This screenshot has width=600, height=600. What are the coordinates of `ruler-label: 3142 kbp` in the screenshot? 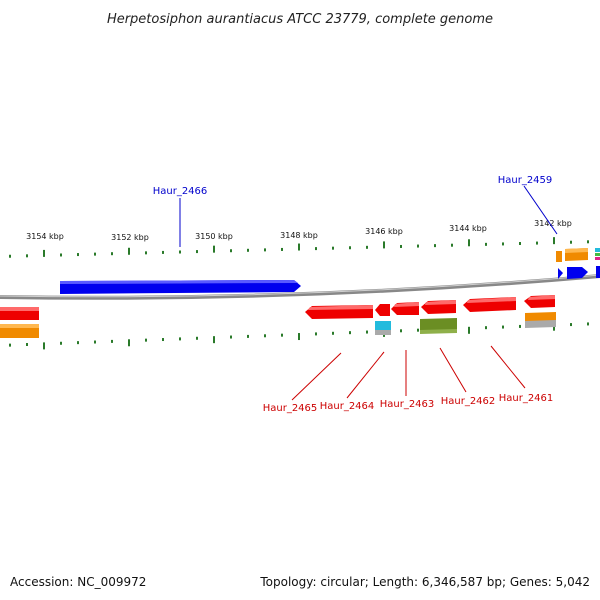 It's located at (553, 223).